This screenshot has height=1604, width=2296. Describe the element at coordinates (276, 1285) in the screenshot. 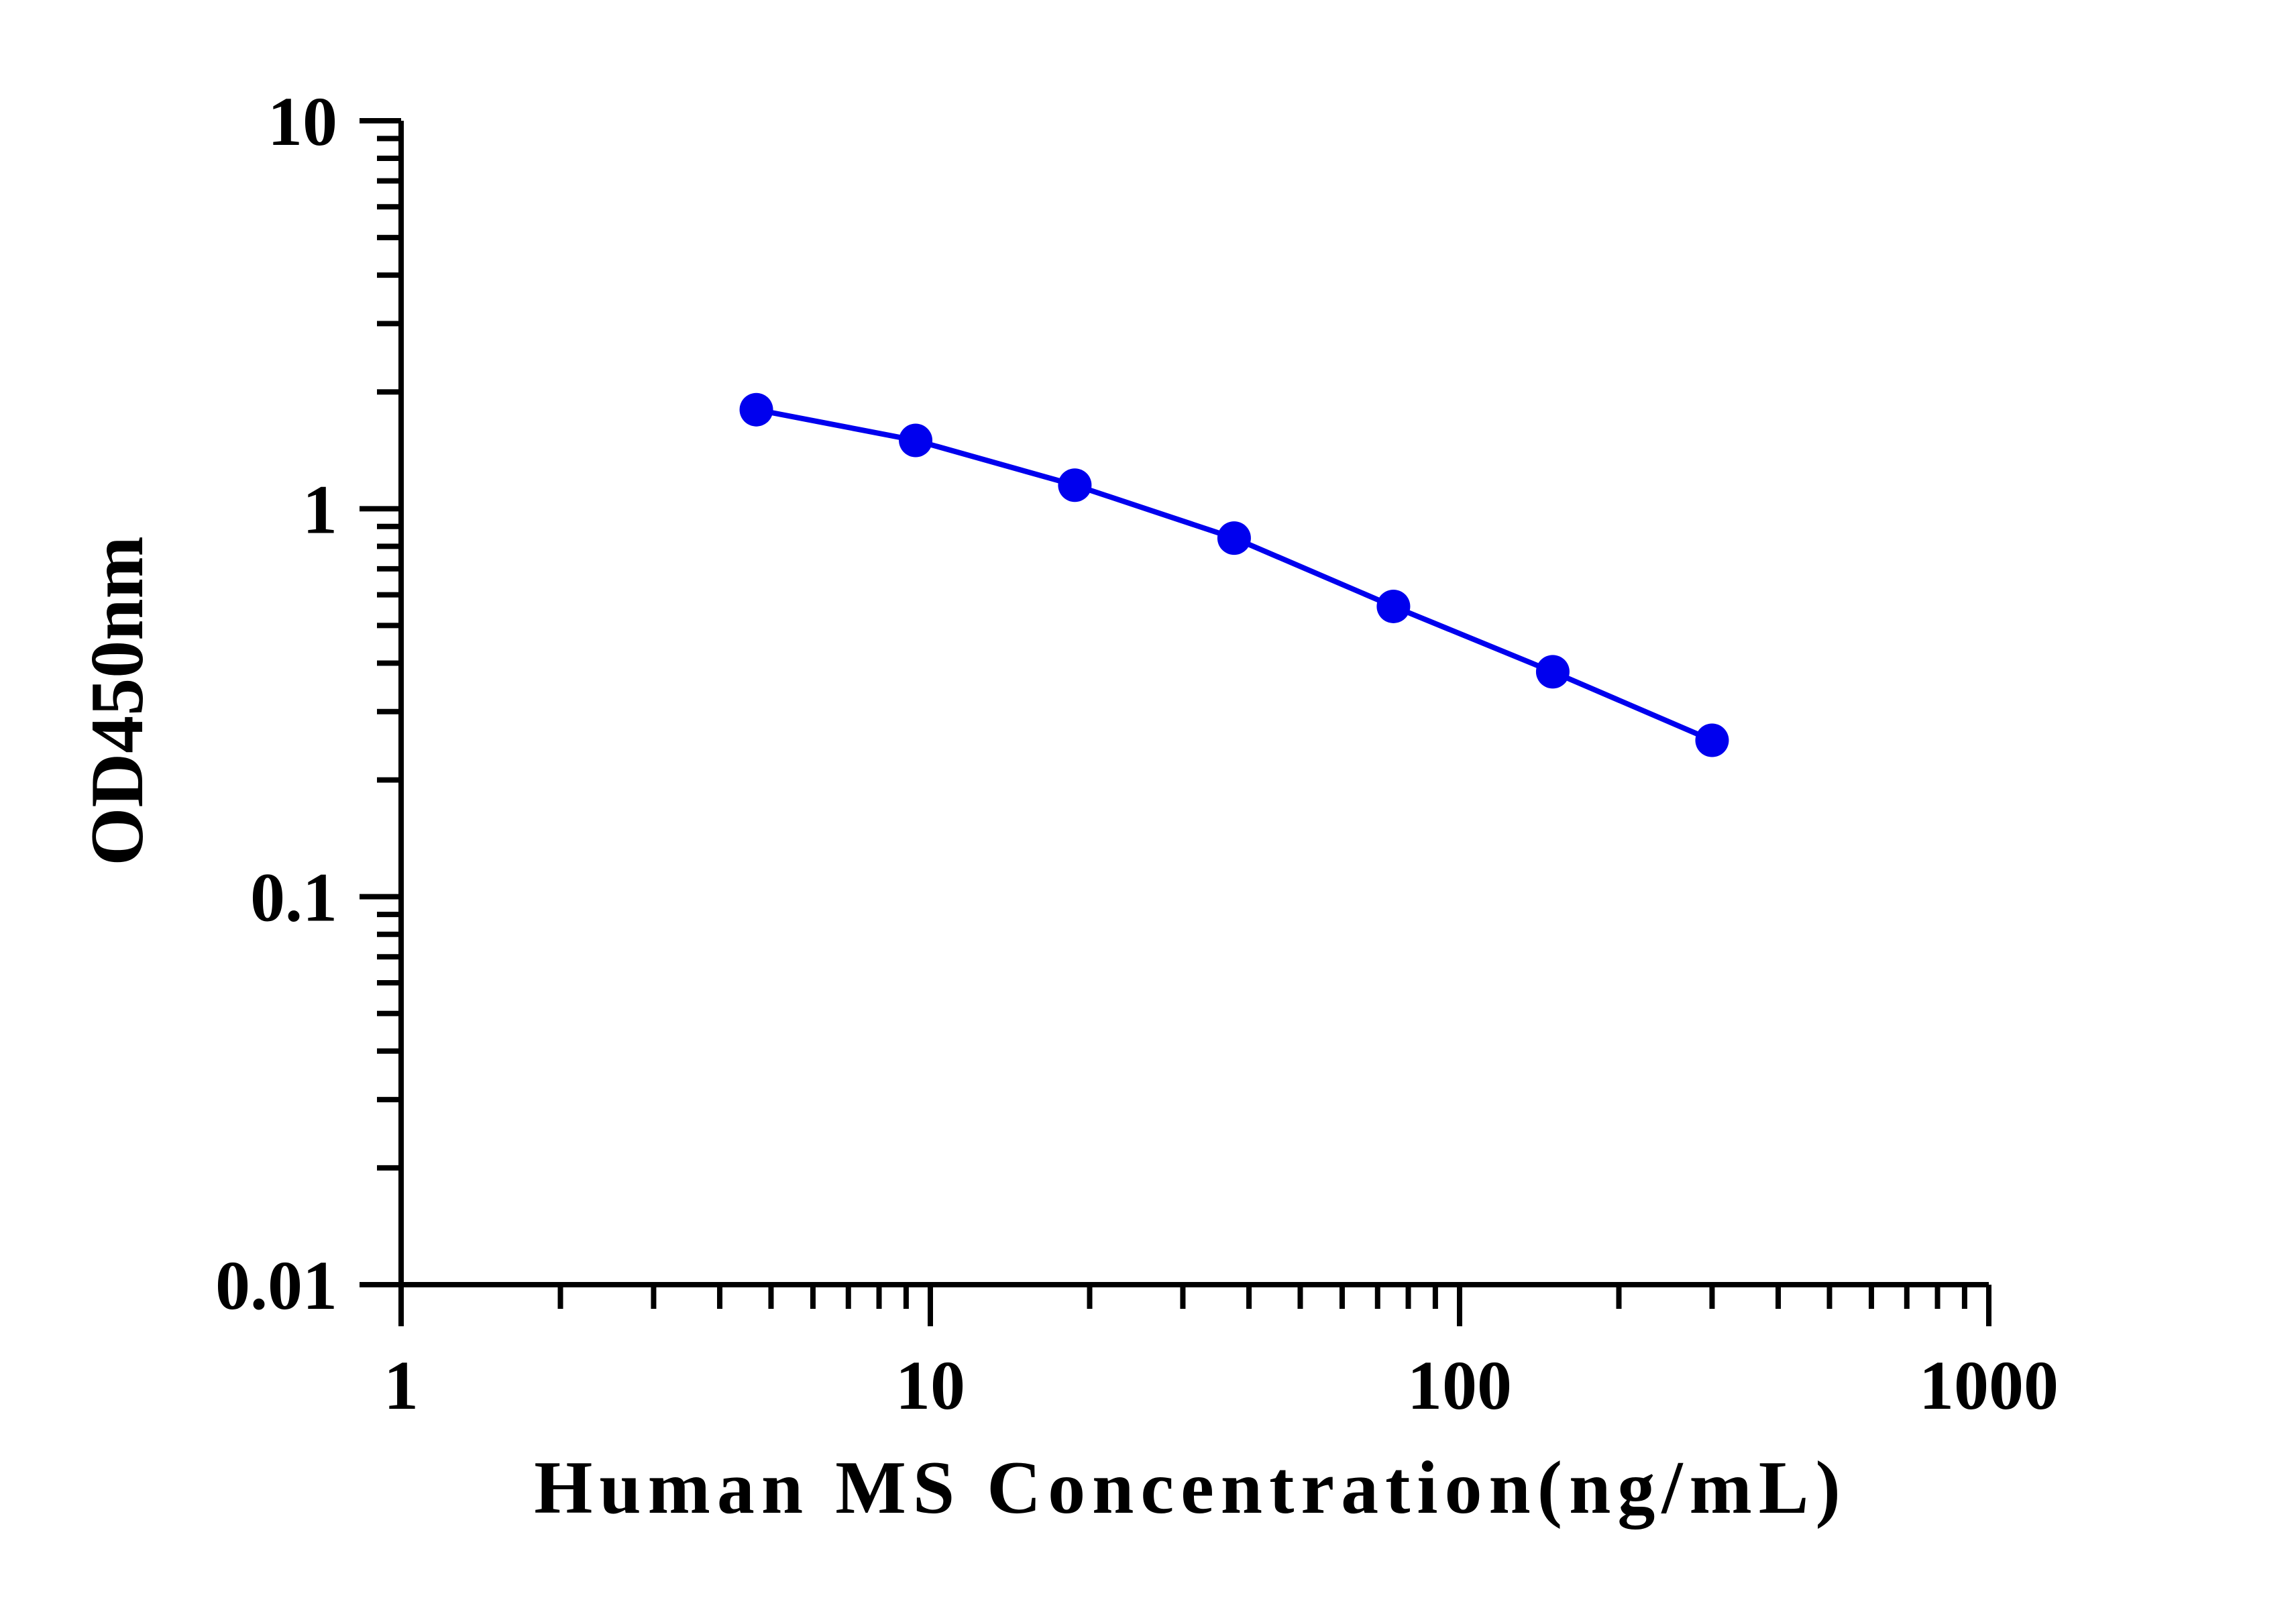

I see `y-tick-label: 0.01` at that location.